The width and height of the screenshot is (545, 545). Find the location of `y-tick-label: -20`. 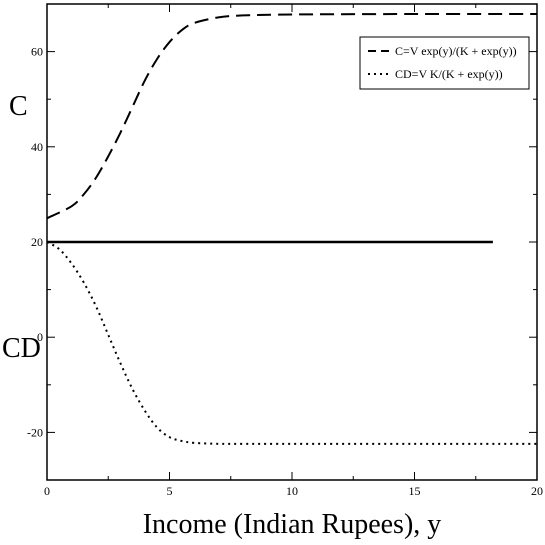

y-tick-label: -20 is located at coordinates (35, 432).